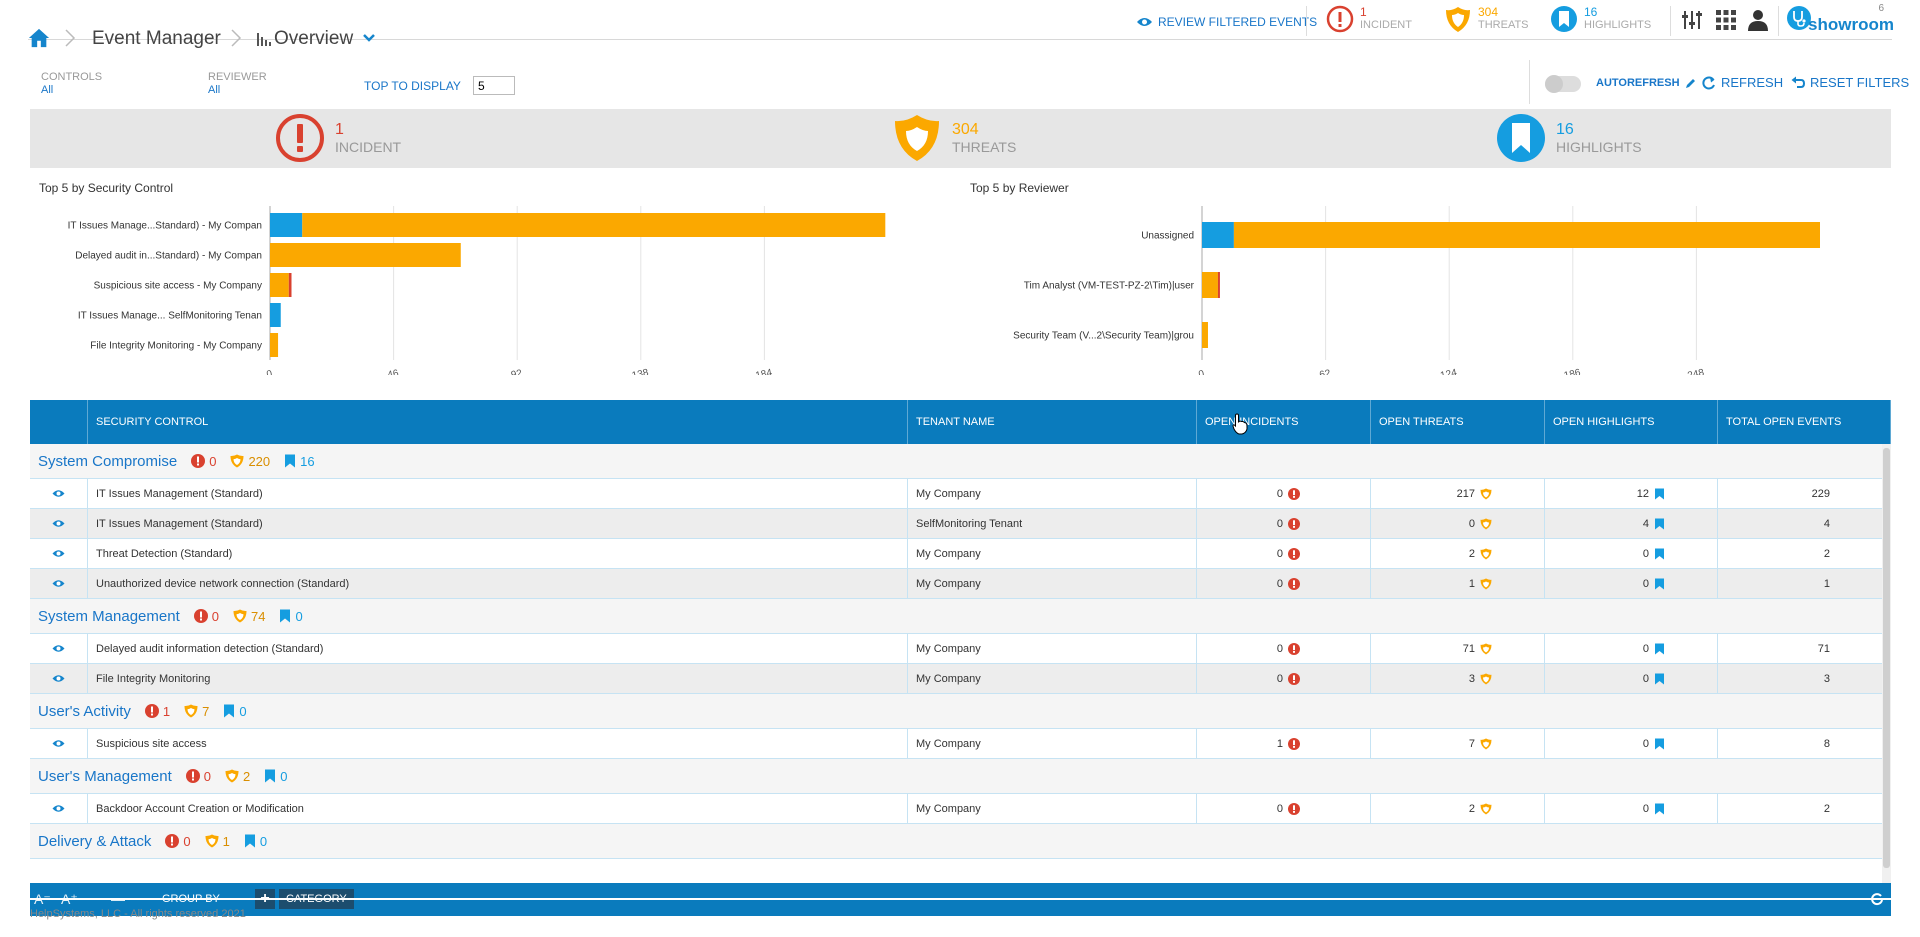  What do you see at coordinates (960, 744) in the screenshot?
I see `table-row: Suspicious site access My Company 1 7 0 8` at bounding box center [960, 744].